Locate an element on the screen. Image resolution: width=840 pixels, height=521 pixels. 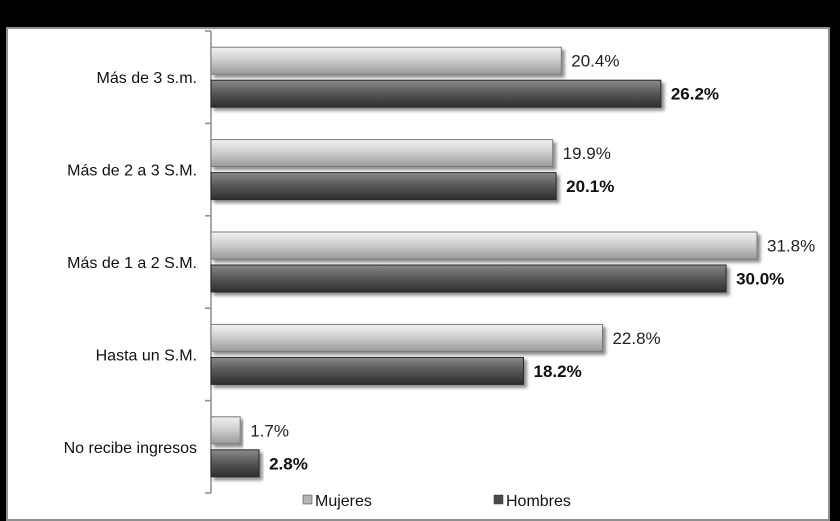
data-label-hombres: 26.2% is located at coordinates (695, 94).